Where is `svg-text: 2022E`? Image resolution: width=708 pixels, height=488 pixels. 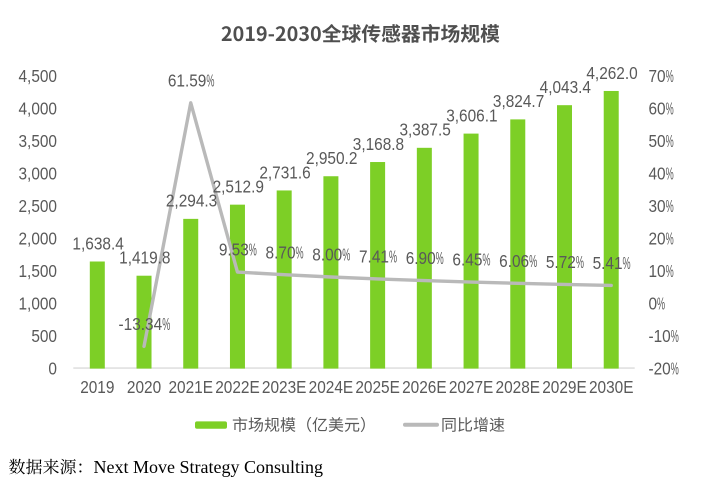
svg-text: 2022E is located at coordinates (237, 387).